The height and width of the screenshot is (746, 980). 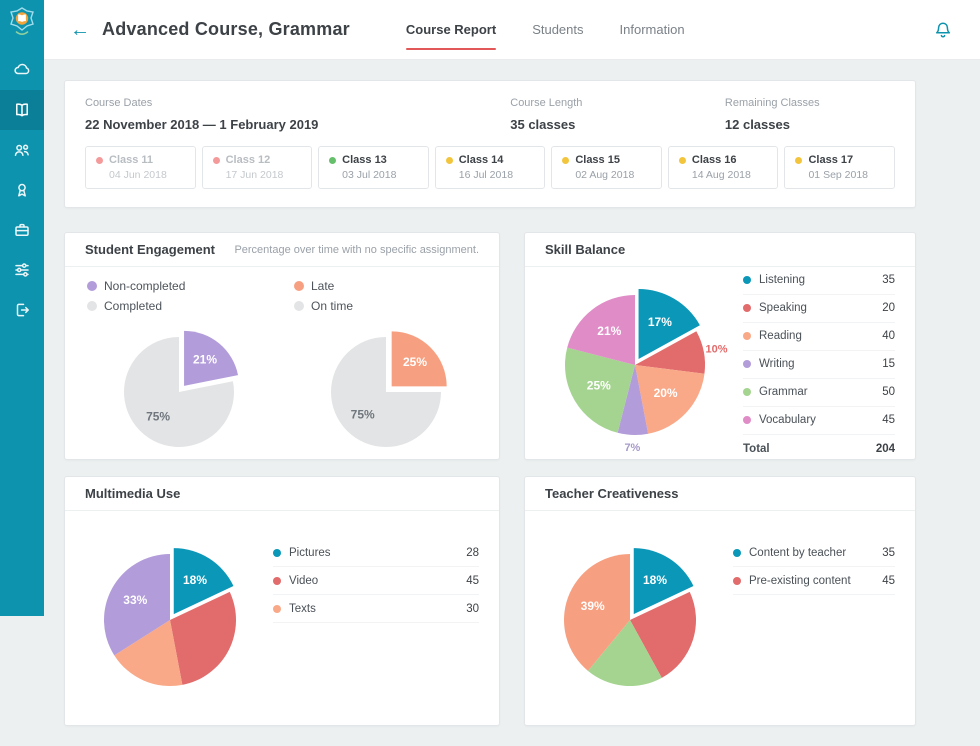 What do you see at coordinates (557, 29) in the screenshot?
I see `header-tab: Students` at bounding box center [557, 29].